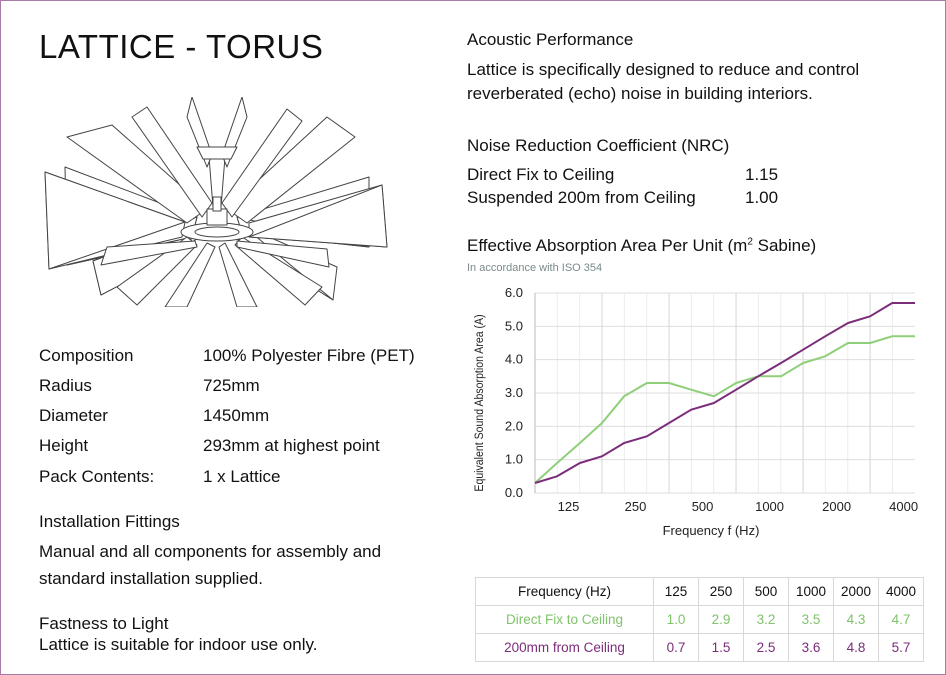 The width and height of the screenshot is (946, 675). I want to click on y-tick-label: 0.0, so click(514, 492).